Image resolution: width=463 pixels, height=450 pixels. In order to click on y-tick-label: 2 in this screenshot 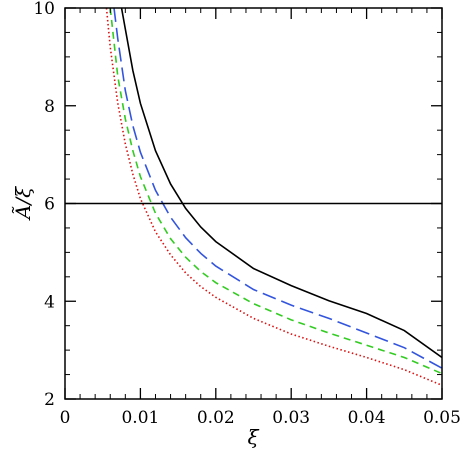, I will do `click(49, 400)`.